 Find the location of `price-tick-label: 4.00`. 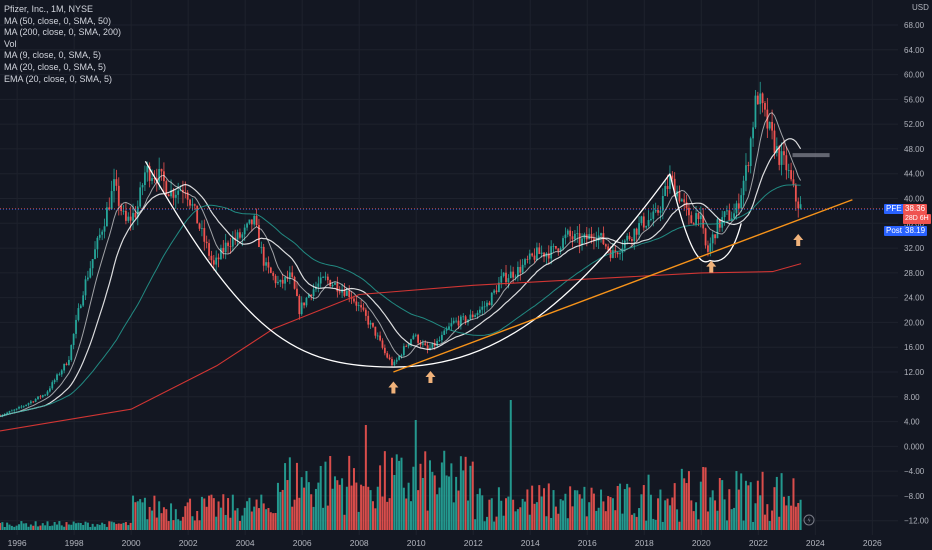

price-tick-label: 4.00 is located at coordinates (912, 422).